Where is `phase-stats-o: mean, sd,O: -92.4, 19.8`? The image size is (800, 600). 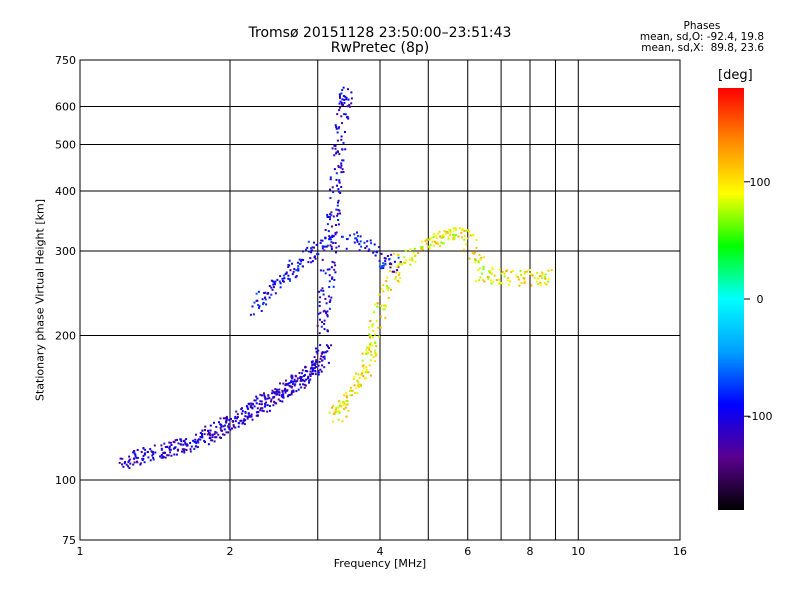 phase-stats-o: mean, sd,O: -92.4, 19.8 is located at coordinates (701, 37).